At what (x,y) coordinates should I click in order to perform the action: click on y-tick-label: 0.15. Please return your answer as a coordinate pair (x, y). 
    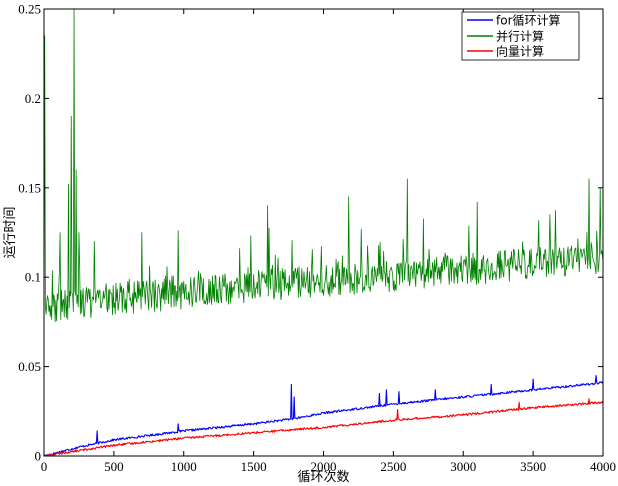
    Looking at the image, I should click on (29, 187).